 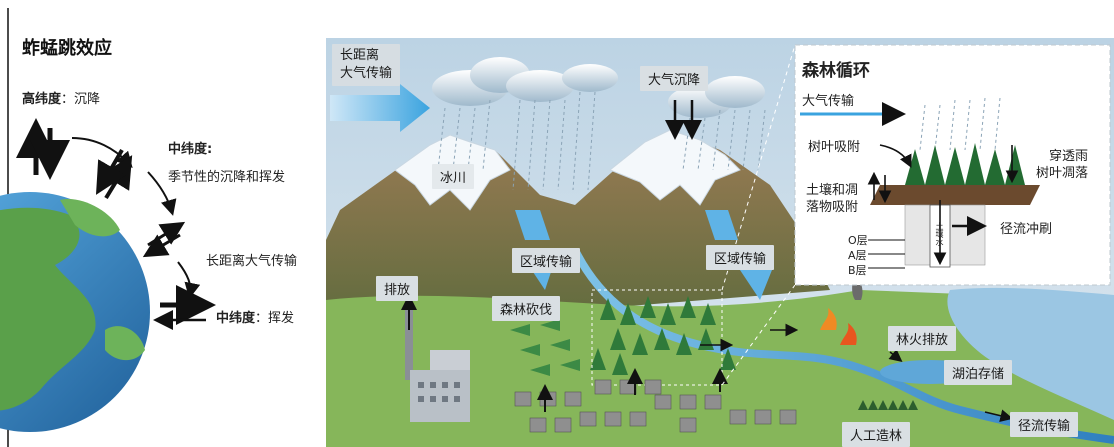 What do you see at coordinates (939, 234) in the screenshot?
I see `soil-water-column-label: 土壤水` at bounding box center [939, 234].